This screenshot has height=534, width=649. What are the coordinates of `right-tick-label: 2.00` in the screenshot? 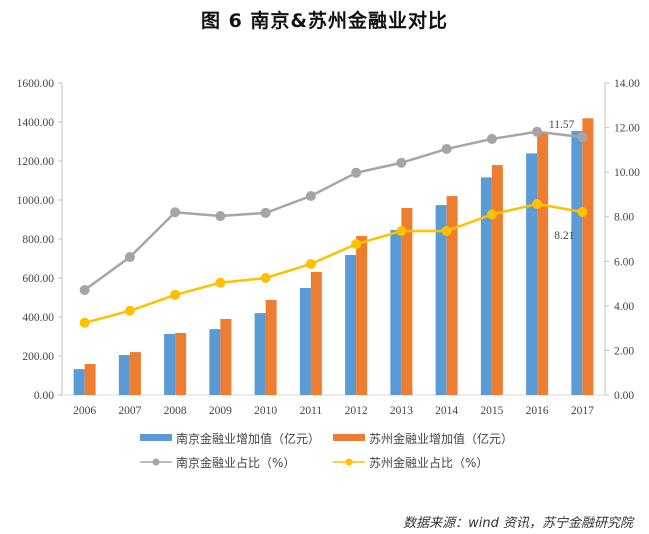 It's located at (624, 351).